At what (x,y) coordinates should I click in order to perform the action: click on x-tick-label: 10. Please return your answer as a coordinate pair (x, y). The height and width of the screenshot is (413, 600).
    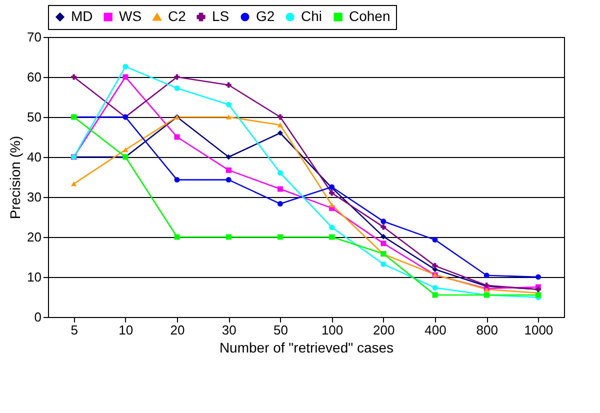
    Looking at the image, I should click on (126, 330).